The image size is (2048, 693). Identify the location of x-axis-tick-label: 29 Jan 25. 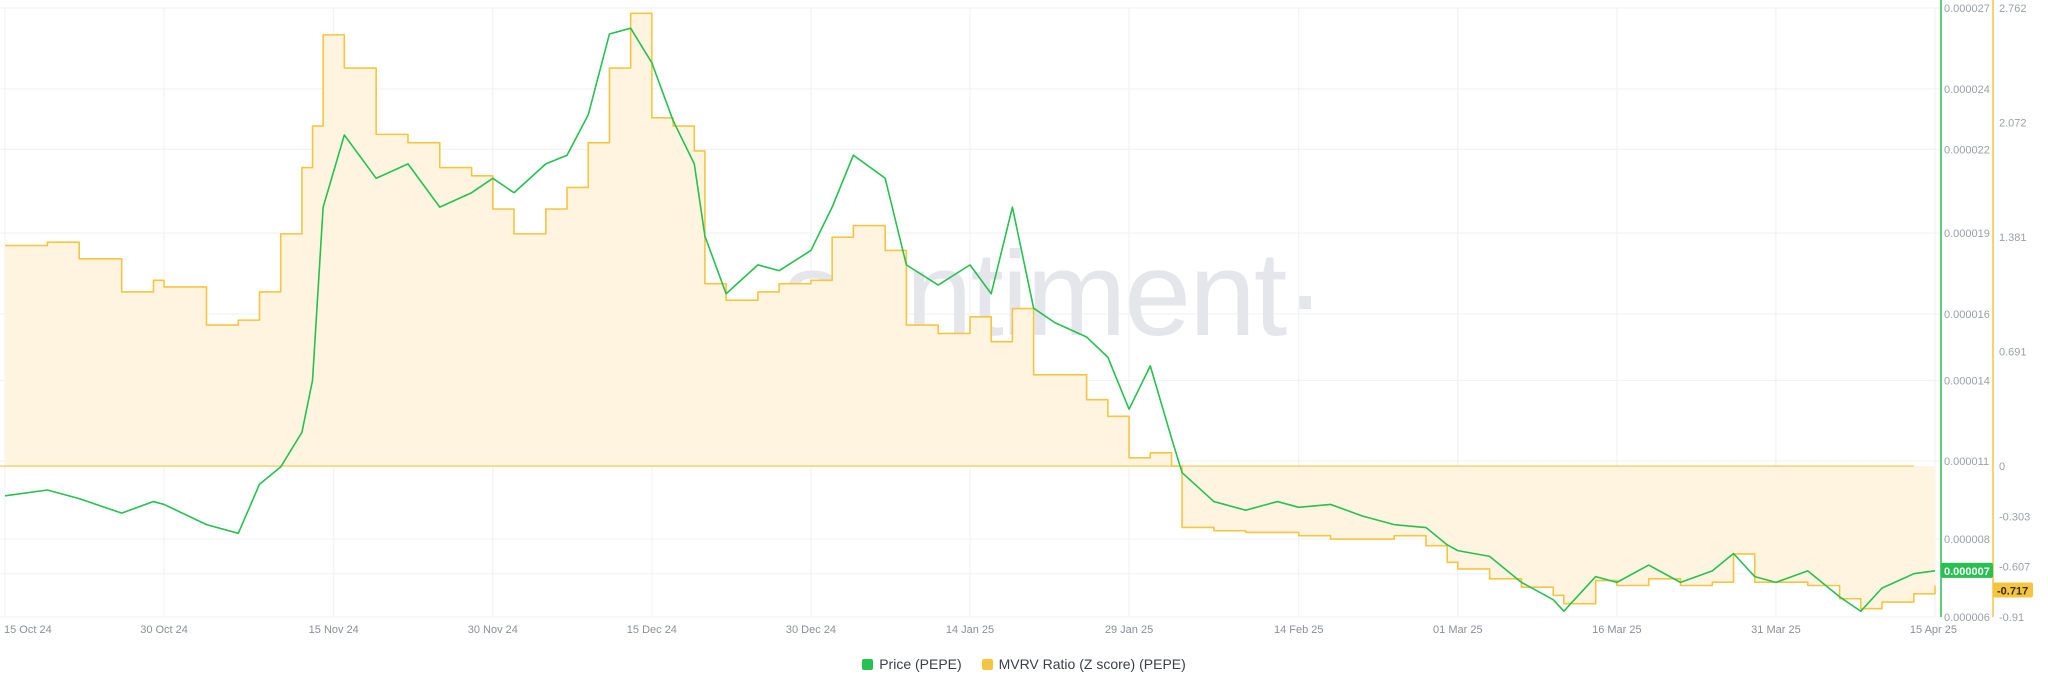
(1129, 630).